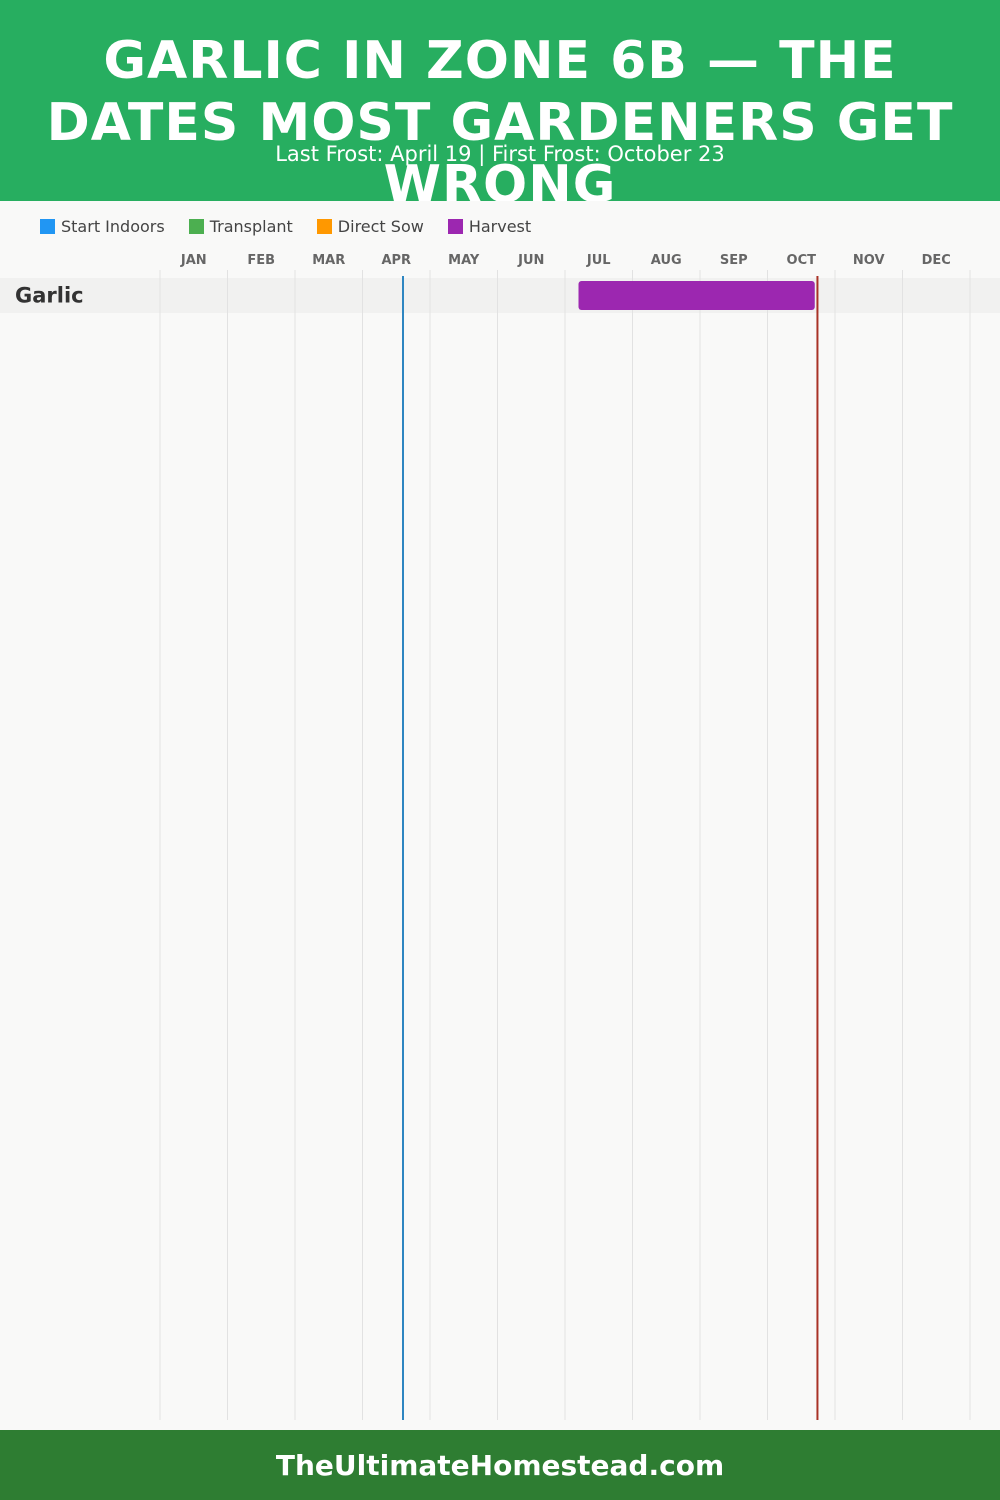 Image resolution: width=1000 pixels, height=1500 pixels. I want to click on legend-swatch-direct-sow, so click(324, 226).